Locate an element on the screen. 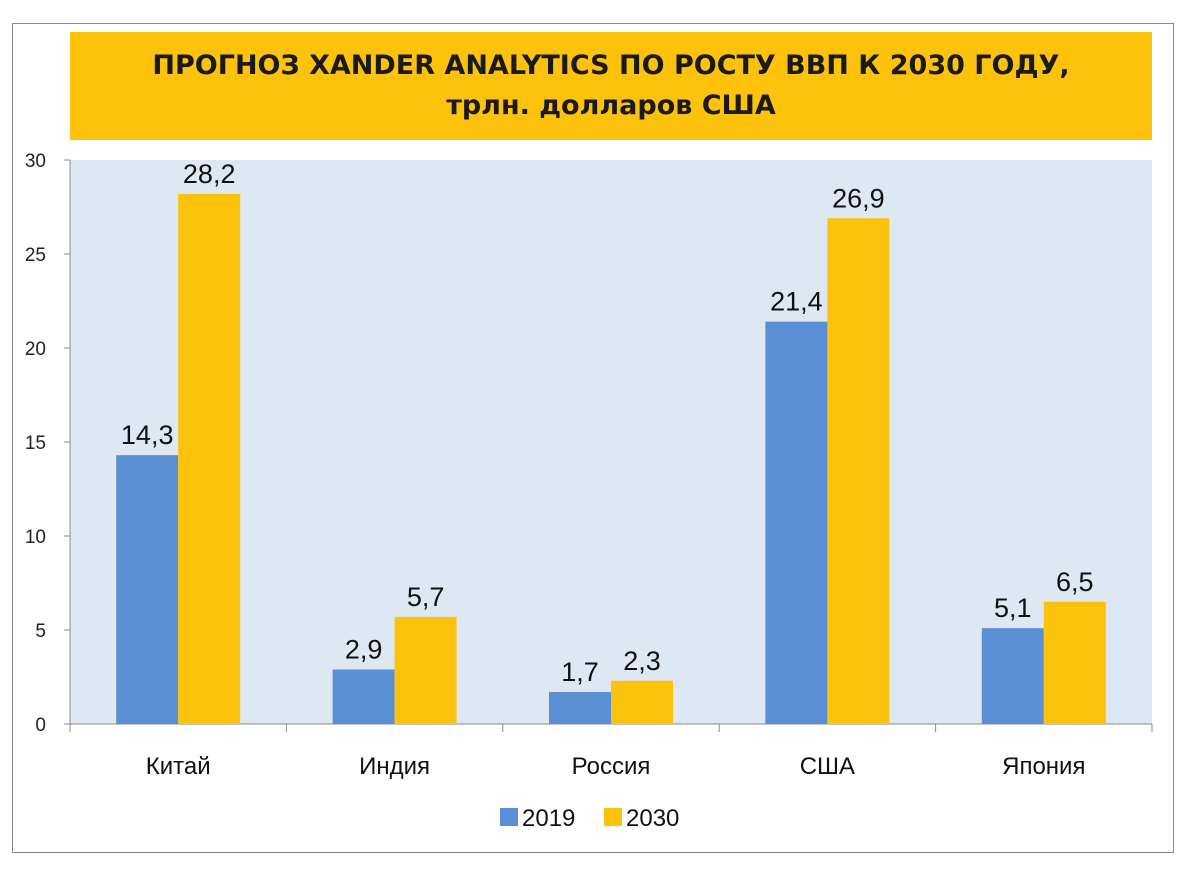 The width and height of the screenshot is (1200, 877). data-label-2019: 2,9 is located at coordinates (364, 649).